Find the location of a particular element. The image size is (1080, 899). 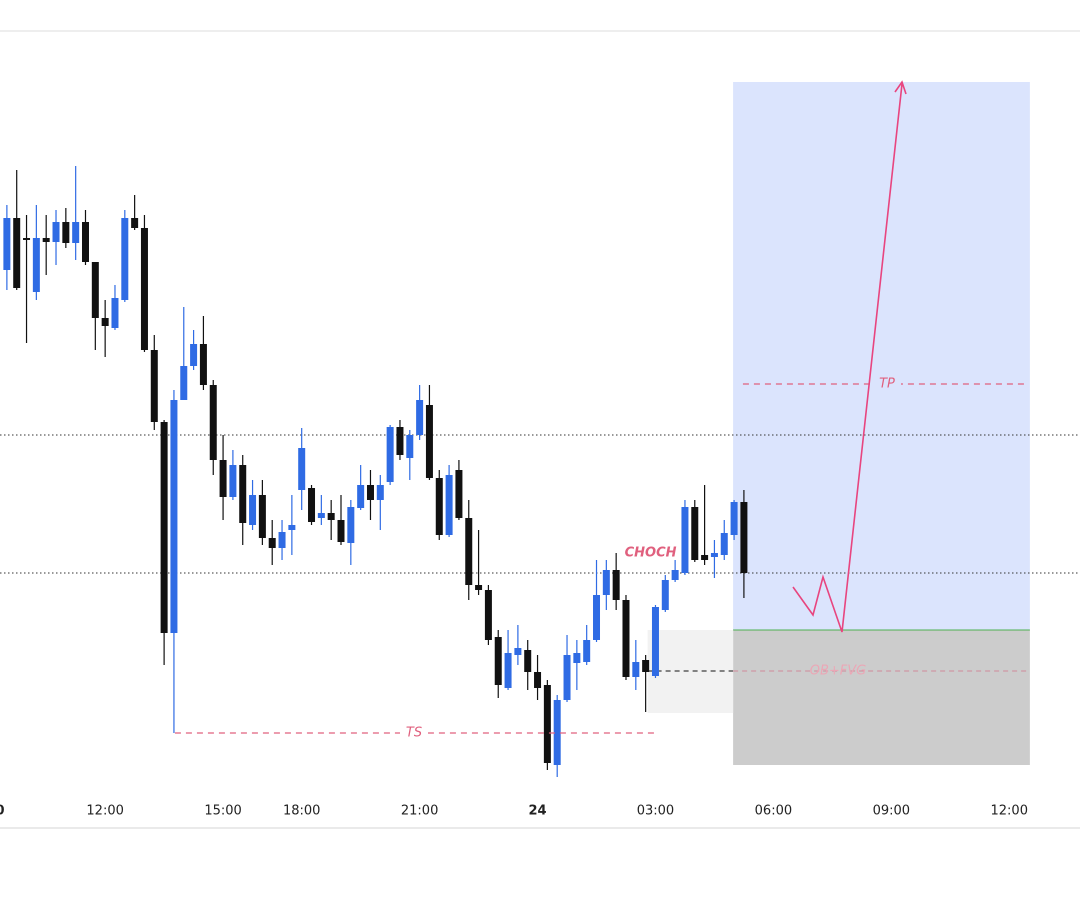

ts-label-bg is located at coordinates (414, 733).